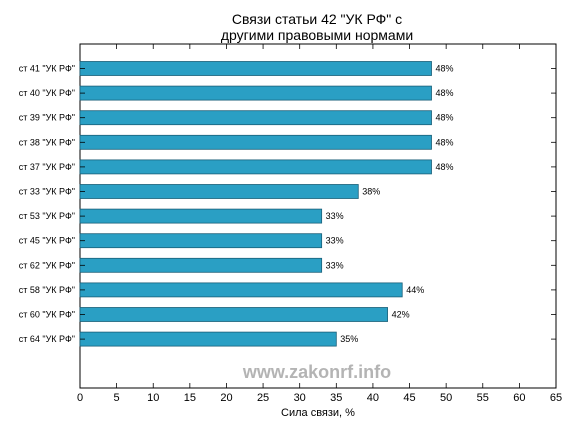  What do you see at coordinates (47, 69) in the screenshot?
I see `category-label: ст 41 "УК РФ"` at bounding box center [47, 69].